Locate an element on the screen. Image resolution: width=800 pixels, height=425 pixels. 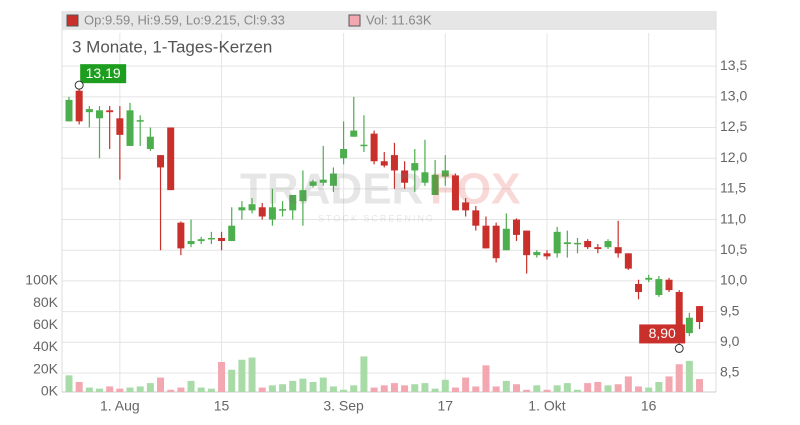
y-tick-label: 9,5 is located at coordinates (730, 310).